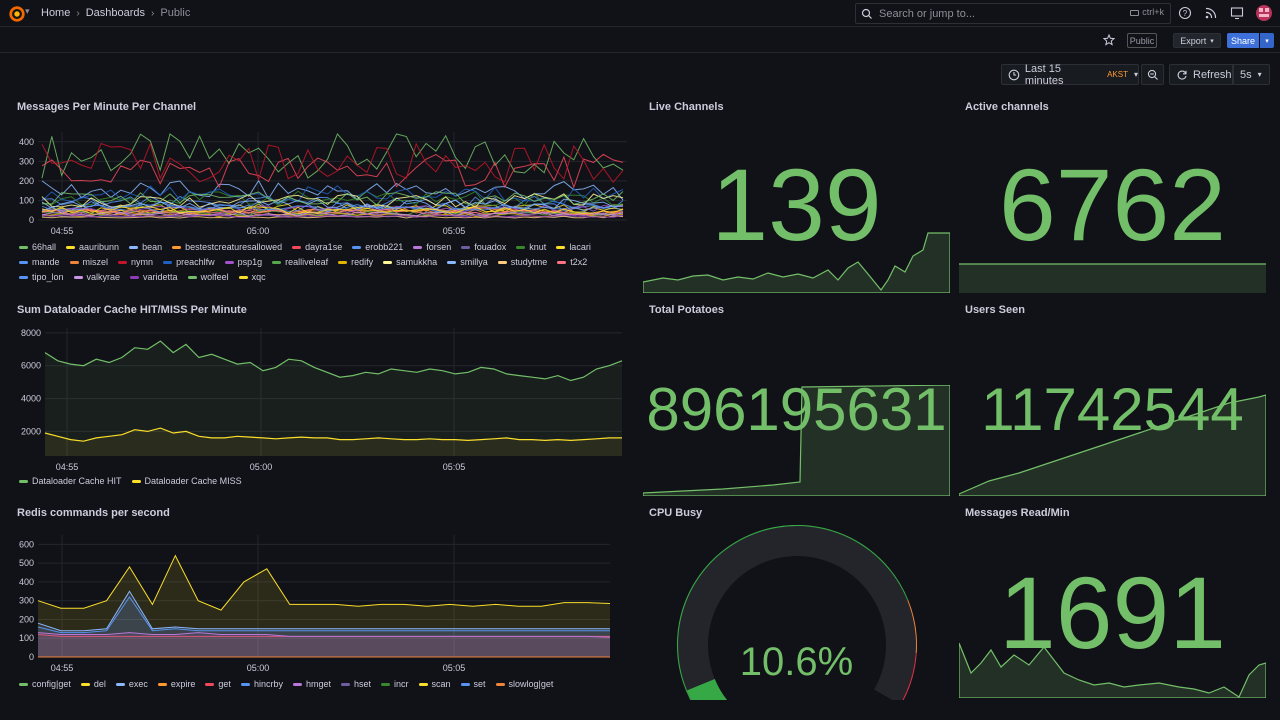  Describe the element at coordinates (1201, 74) in the screenshot. I see `refresh-button: Refresh` at that location.